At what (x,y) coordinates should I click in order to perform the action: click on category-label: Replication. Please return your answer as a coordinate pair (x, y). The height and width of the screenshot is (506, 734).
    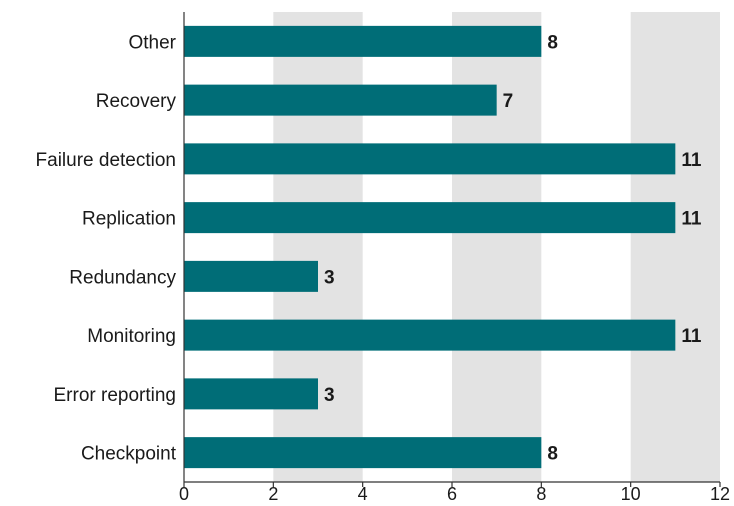
    Looking at the image, I should click on (129, 219).